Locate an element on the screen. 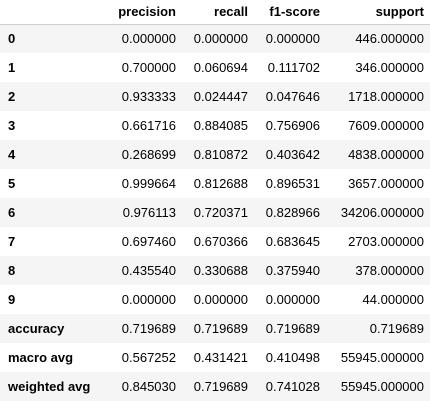 This screenshot has width=430, height=413. cell-precision: 0.435540 is located at coordinates (148, 270).